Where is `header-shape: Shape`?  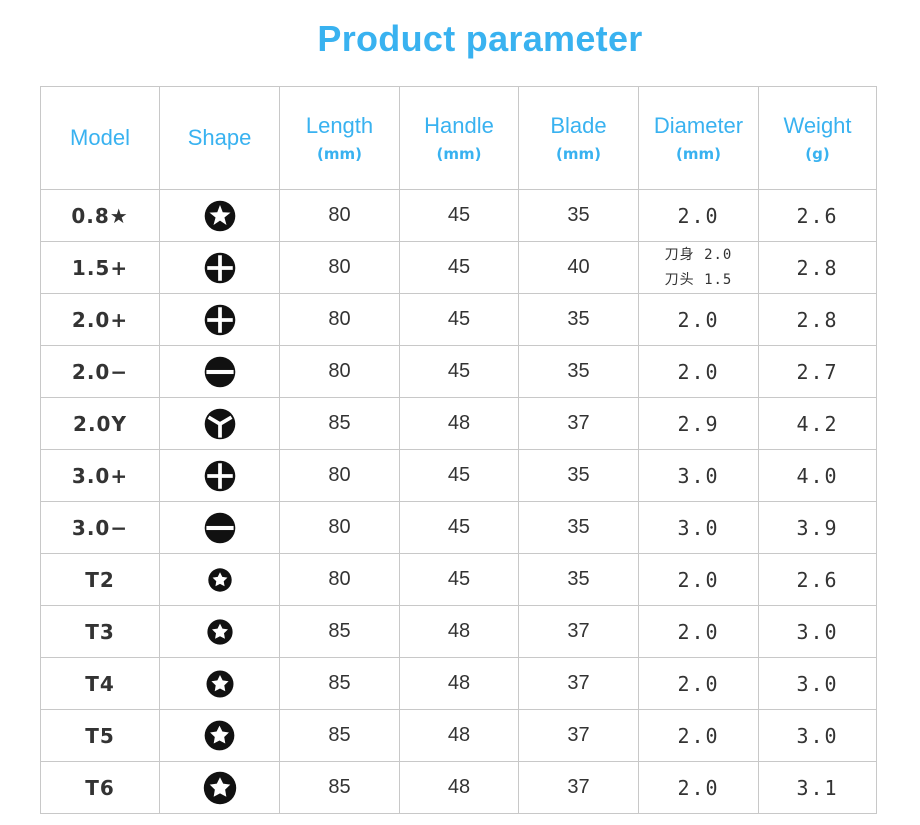
header-shape: Shape is located at coordinates (219, 138).